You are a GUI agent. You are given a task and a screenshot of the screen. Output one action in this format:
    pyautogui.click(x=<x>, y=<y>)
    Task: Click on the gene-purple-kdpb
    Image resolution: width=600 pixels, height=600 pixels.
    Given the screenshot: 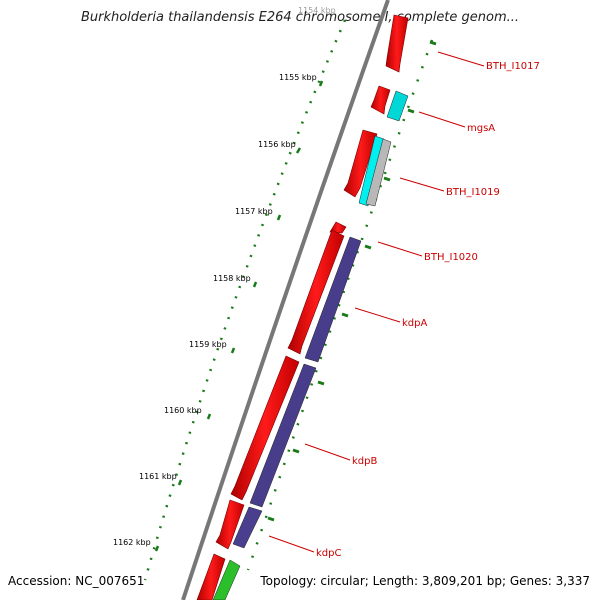 What is the action you would take?
    pyautogui.click(x=283, y=435)
    